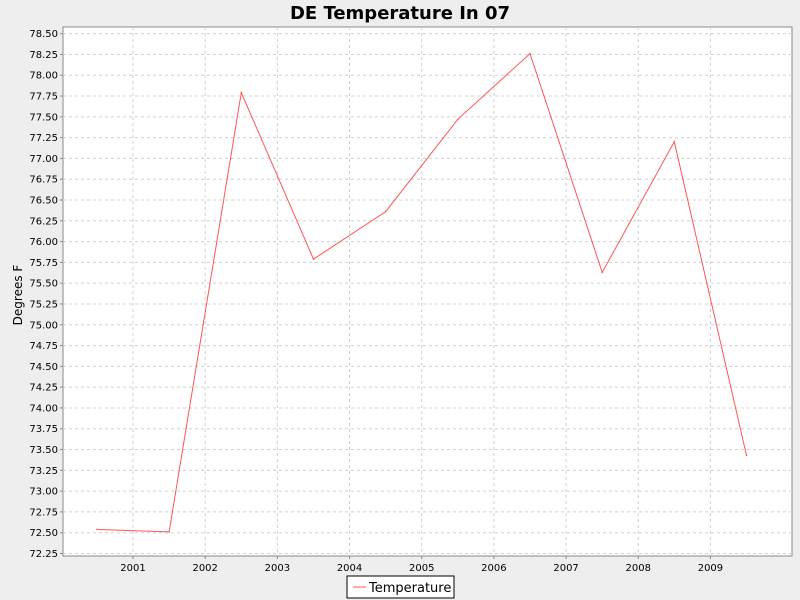 This screenshot has height=600, width=800. Describe the element at coordinates (493, 568) in the screenshot. I see `x-tick-label: 2006` at that location.